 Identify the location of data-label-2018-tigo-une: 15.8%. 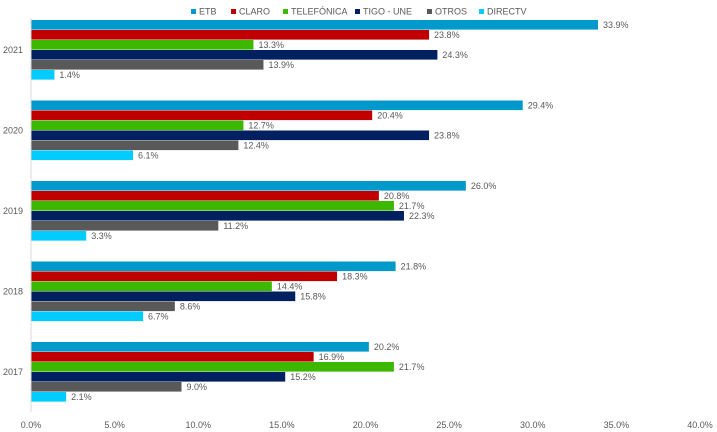
(313, 297).